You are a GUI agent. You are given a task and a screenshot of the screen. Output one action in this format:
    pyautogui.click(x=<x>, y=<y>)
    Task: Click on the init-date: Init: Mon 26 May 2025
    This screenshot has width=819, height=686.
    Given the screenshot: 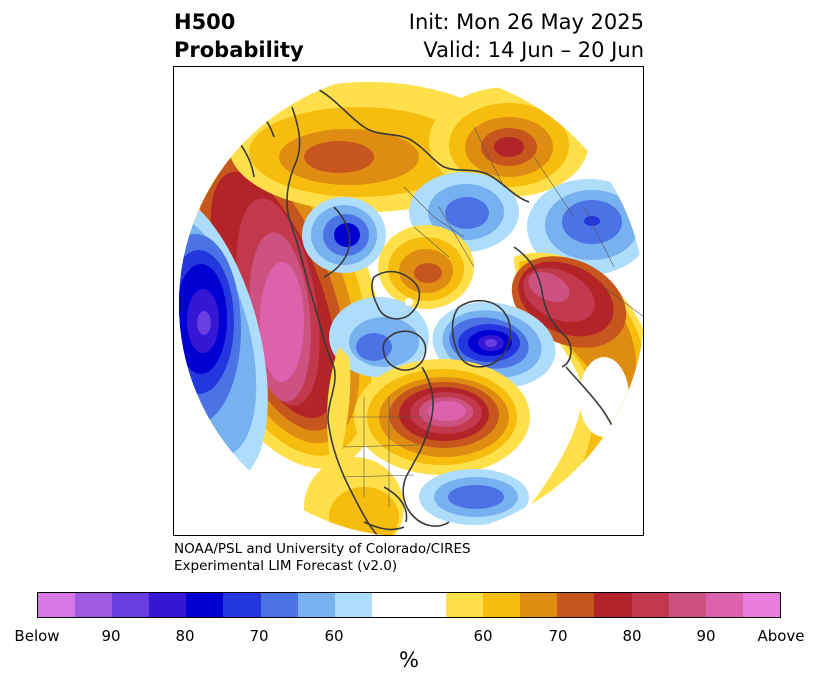 What is the action you would take?
    pyautogui.click(x=526, y=22)
    